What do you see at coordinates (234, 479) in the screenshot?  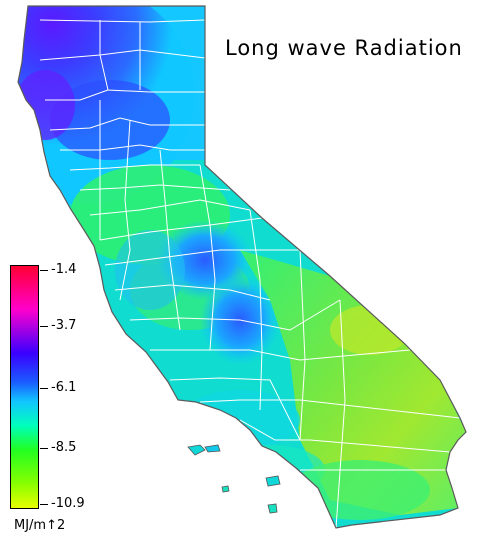 I see `channel-islands` at bounding box center [234, 479].